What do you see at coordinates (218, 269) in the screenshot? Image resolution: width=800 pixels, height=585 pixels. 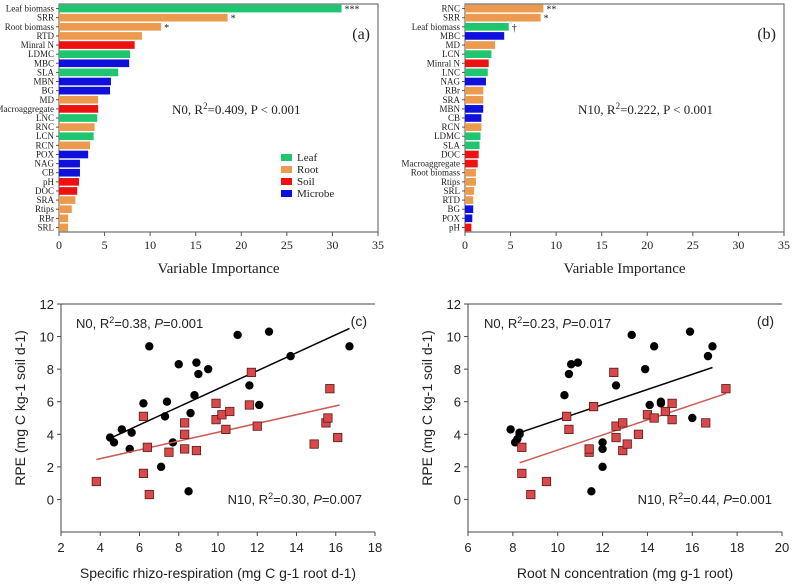 I see `x-axis-title: Variable Importance` at bounding box center [218, 269].